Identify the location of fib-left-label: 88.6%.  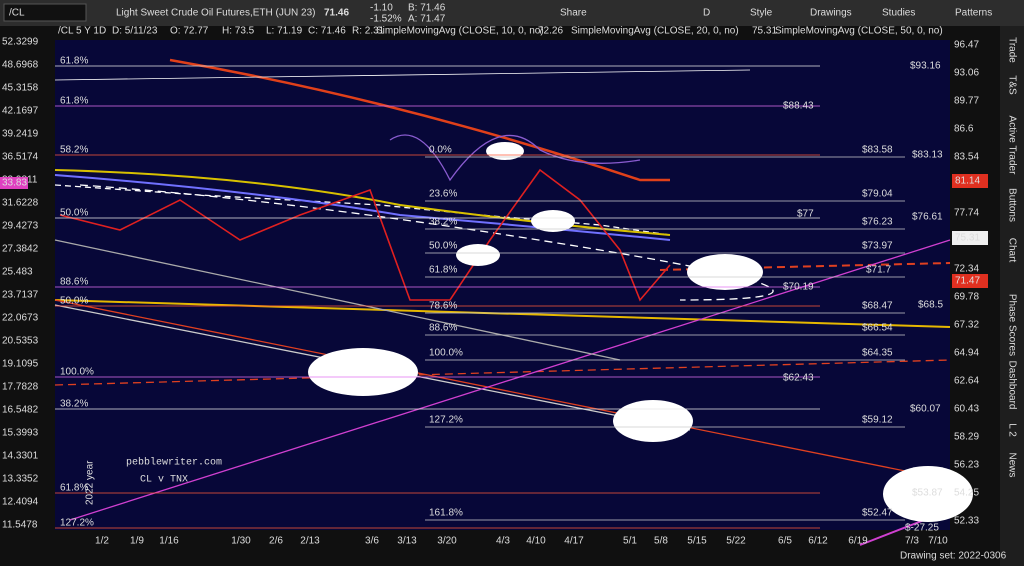
(74, 282).